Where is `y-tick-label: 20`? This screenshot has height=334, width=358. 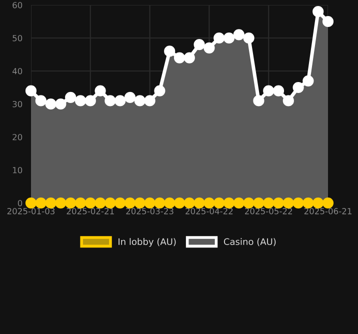
y-tick-label: 20 is located at coordinates (17, 137).